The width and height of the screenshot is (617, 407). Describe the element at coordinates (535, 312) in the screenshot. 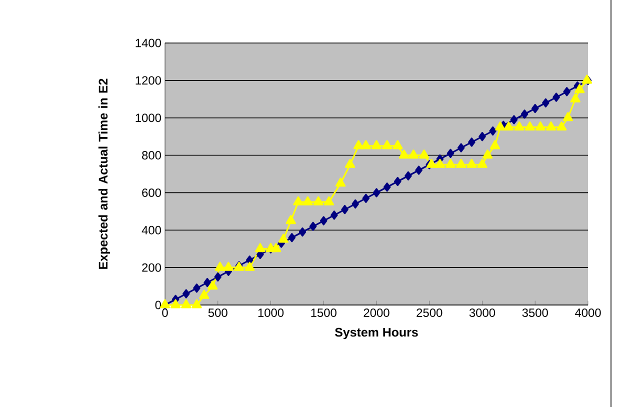

I see `x-tick-label: 3500` at that location.